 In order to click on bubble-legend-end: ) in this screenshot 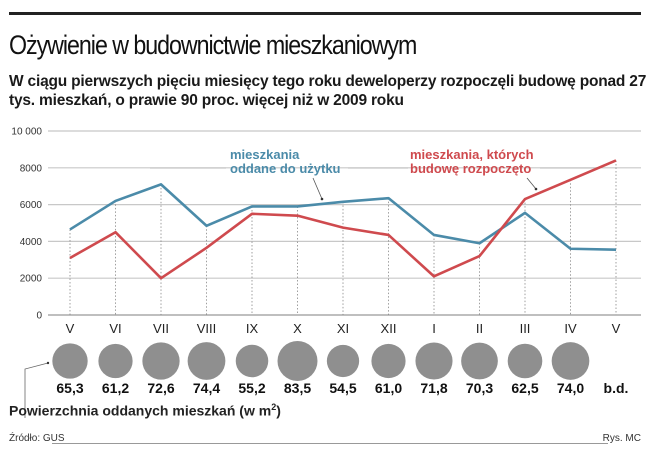, I will do `click(278, 410)`.